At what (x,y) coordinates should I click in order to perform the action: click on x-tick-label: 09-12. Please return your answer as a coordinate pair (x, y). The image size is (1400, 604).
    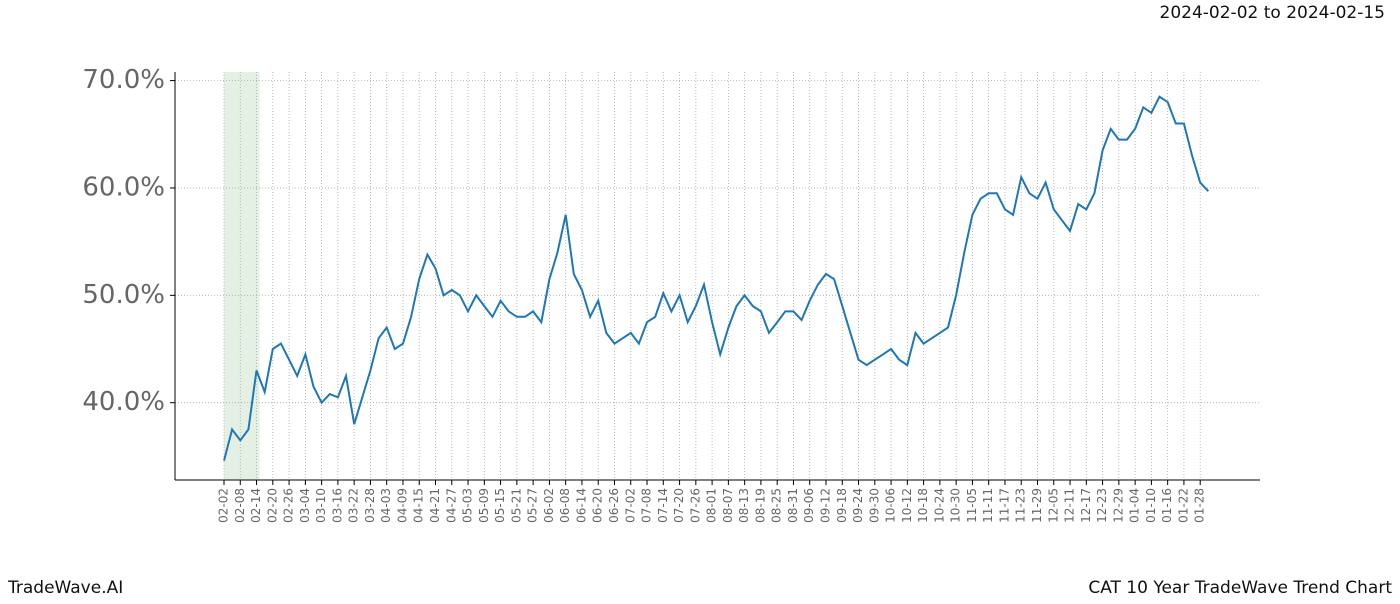
    Looking at the image, I should click on (825, 505).